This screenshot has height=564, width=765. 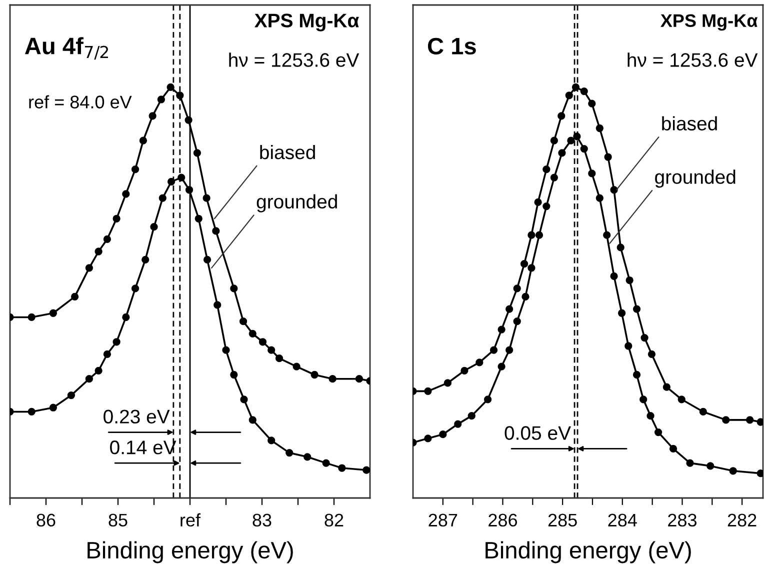 I want to click on chart-title: C 1s, so click(x=452, y=46).